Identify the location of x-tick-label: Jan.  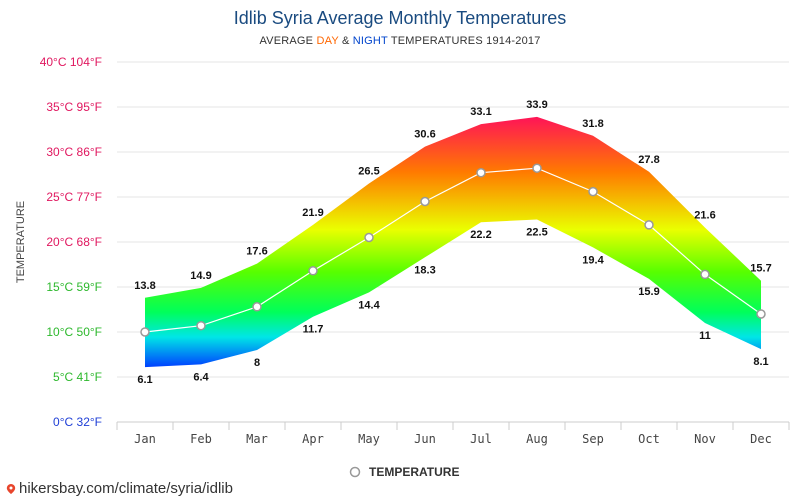
(145, 439).